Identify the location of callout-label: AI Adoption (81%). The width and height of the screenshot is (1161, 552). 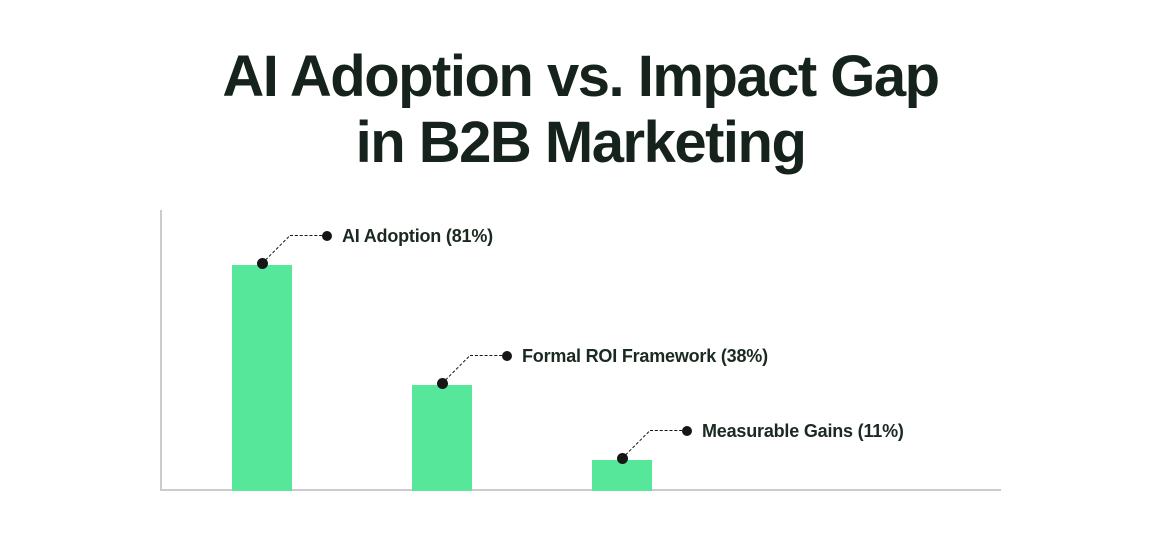
(417, 235).